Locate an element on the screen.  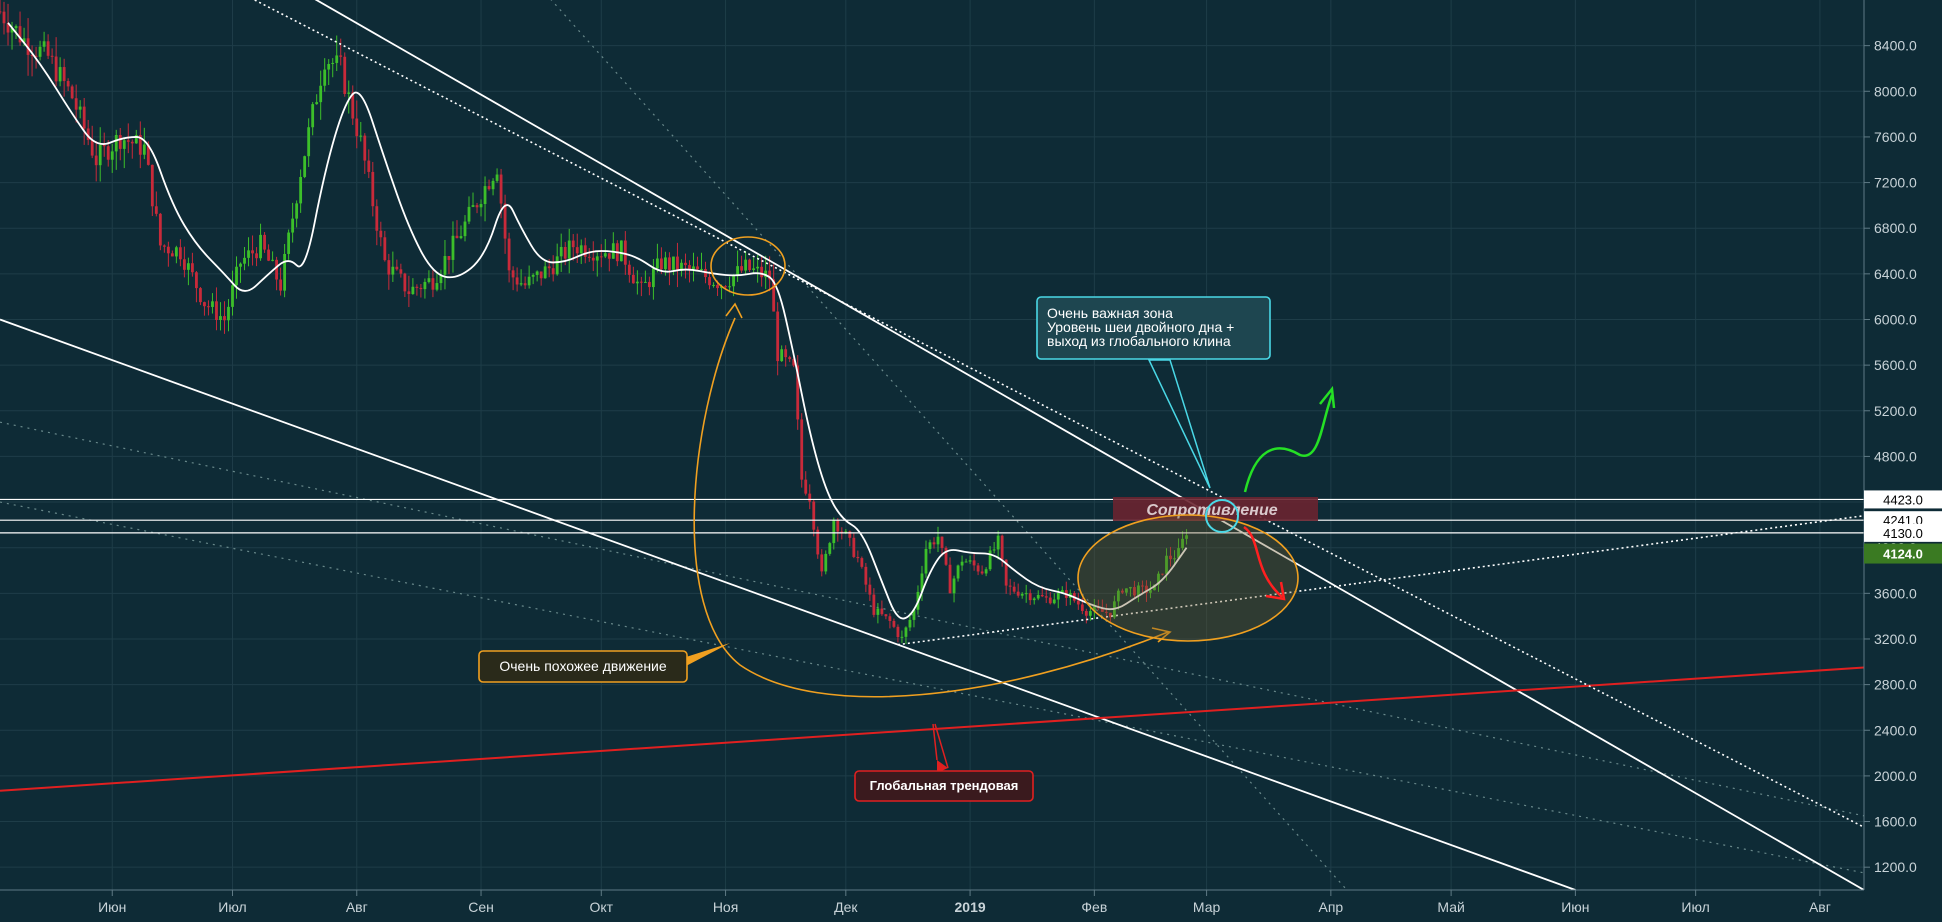
global-trend-callout: Глобальная трендовая is located at coordinates (944, 762).